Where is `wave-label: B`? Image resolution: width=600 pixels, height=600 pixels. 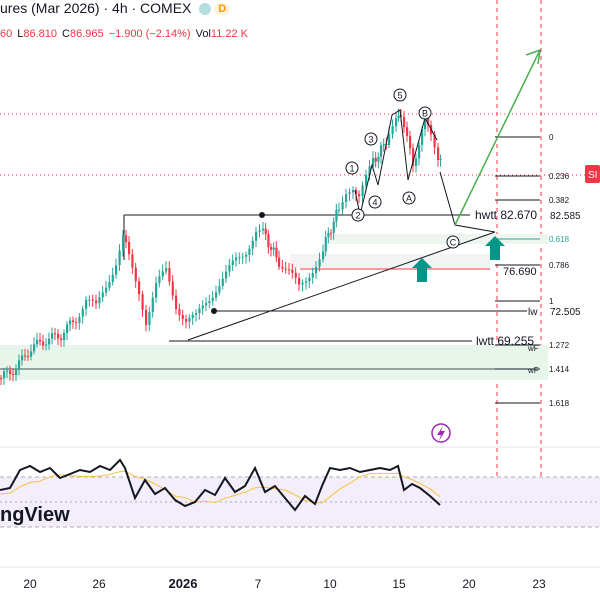
wave-label: B is located at coordinates (425, 114).